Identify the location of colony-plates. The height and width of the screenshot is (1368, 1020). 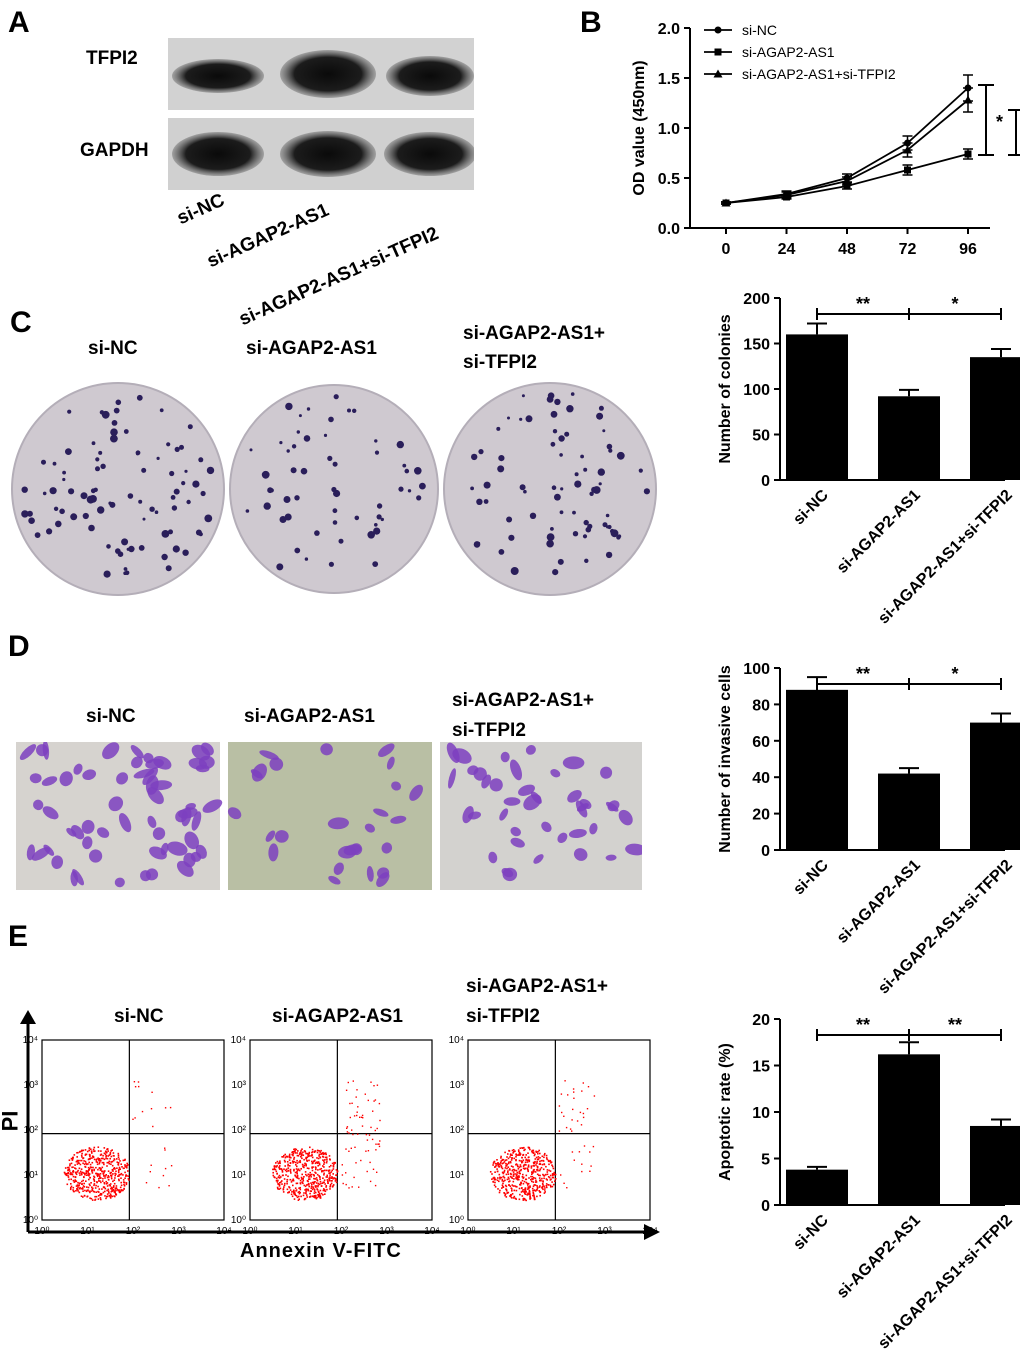
(334, 489).